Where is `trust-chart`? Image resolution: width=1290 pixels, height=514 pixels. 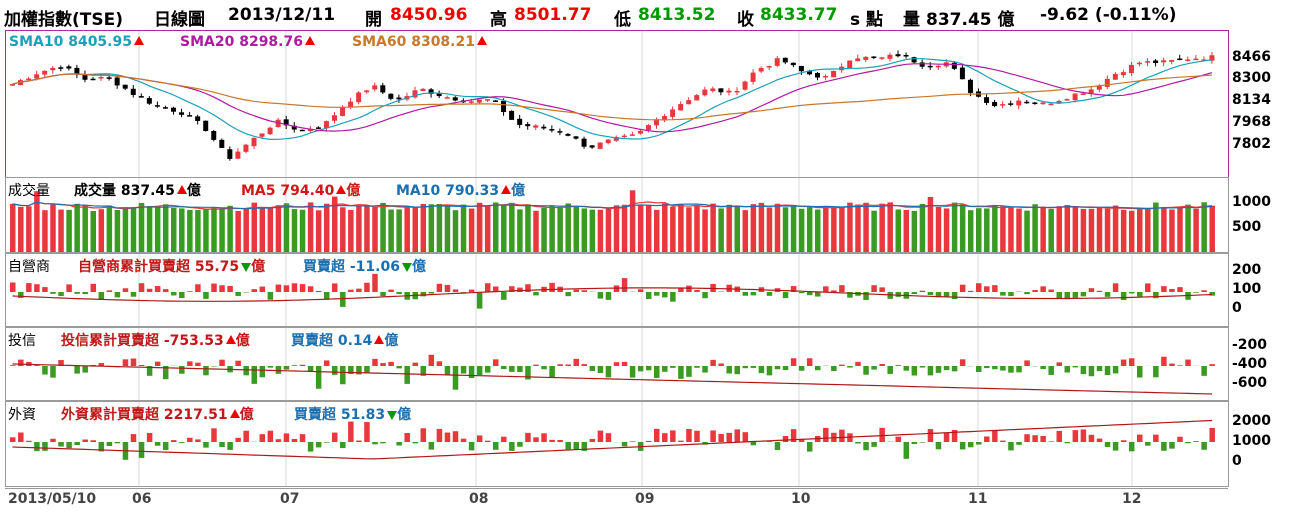
trust-chart is located at coordinates (612, 364).